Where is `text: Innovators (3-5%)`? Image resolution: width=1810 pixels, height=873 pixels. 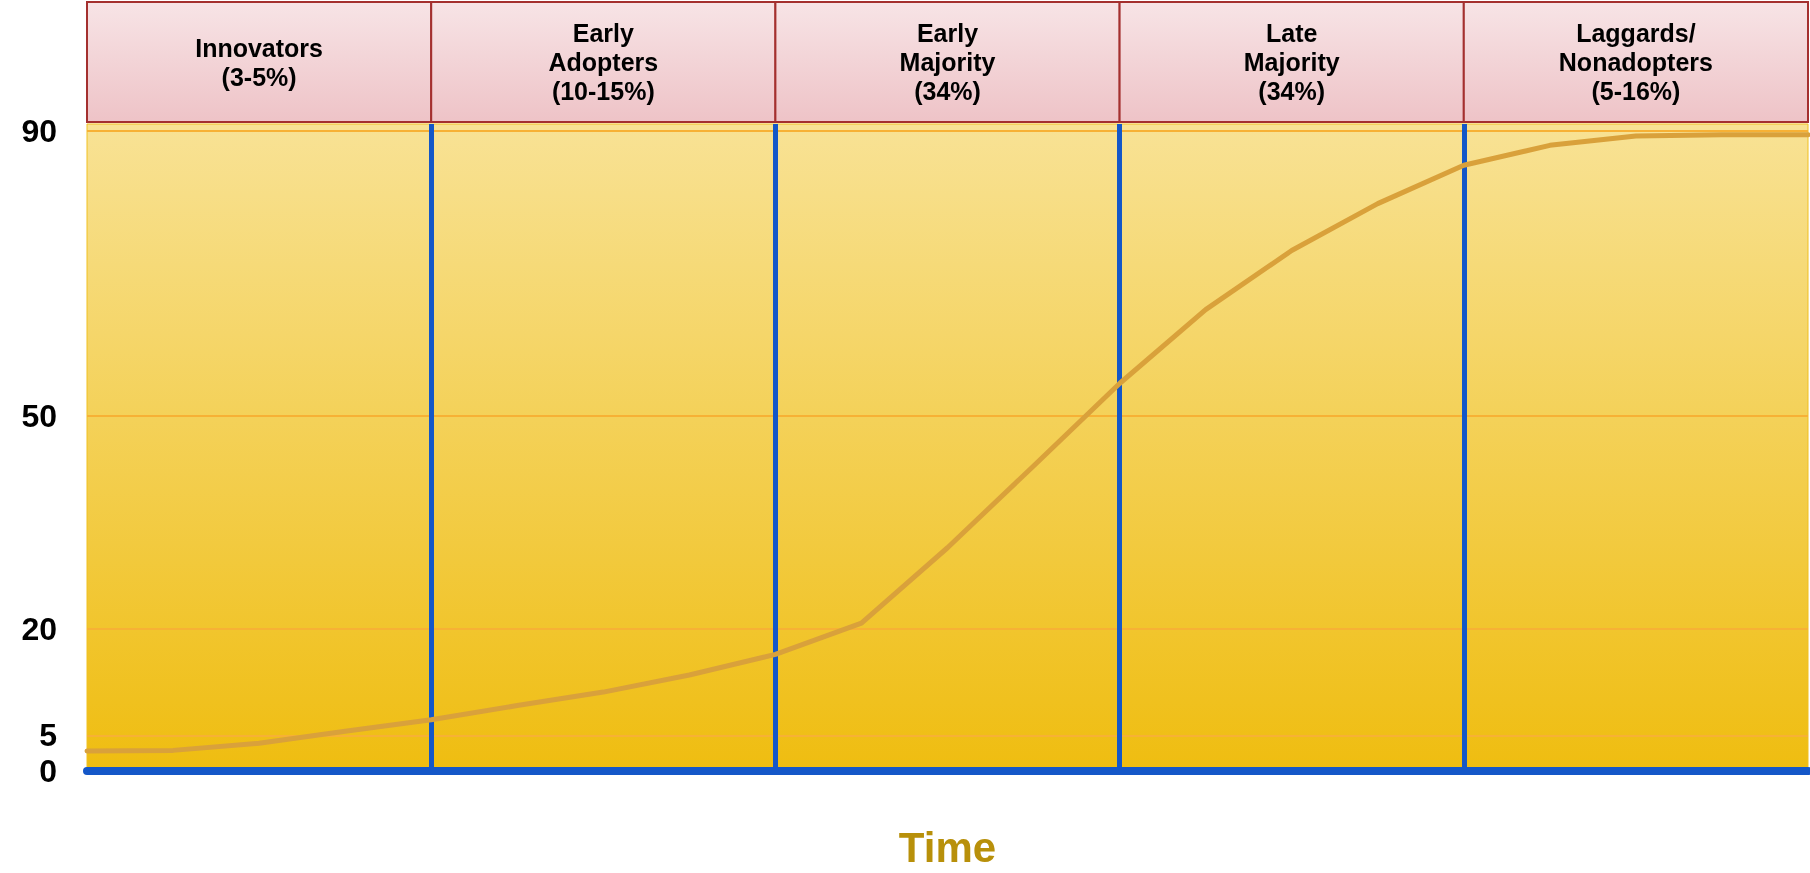
text: Innovators (3-5%) is located at coordinates (259, 62).